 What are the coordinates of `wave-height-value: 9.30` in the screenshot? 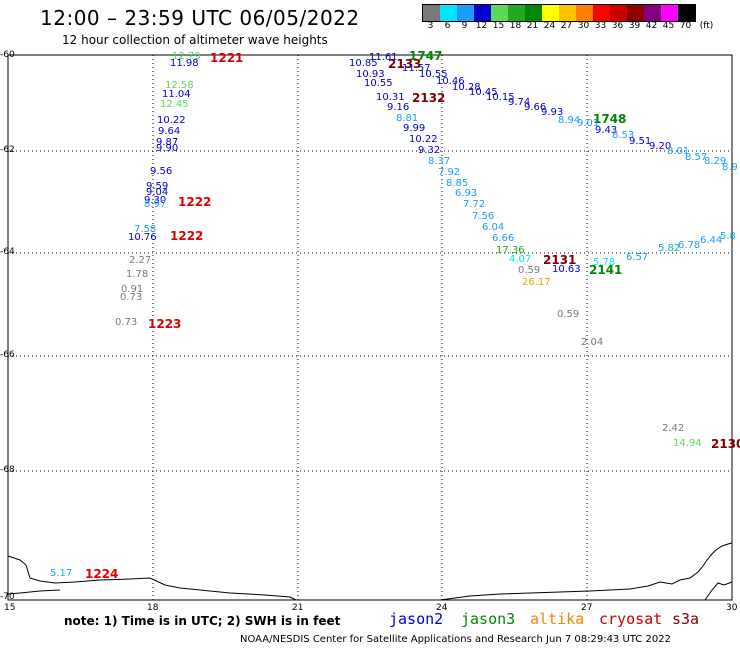 It's located at (155, 200).